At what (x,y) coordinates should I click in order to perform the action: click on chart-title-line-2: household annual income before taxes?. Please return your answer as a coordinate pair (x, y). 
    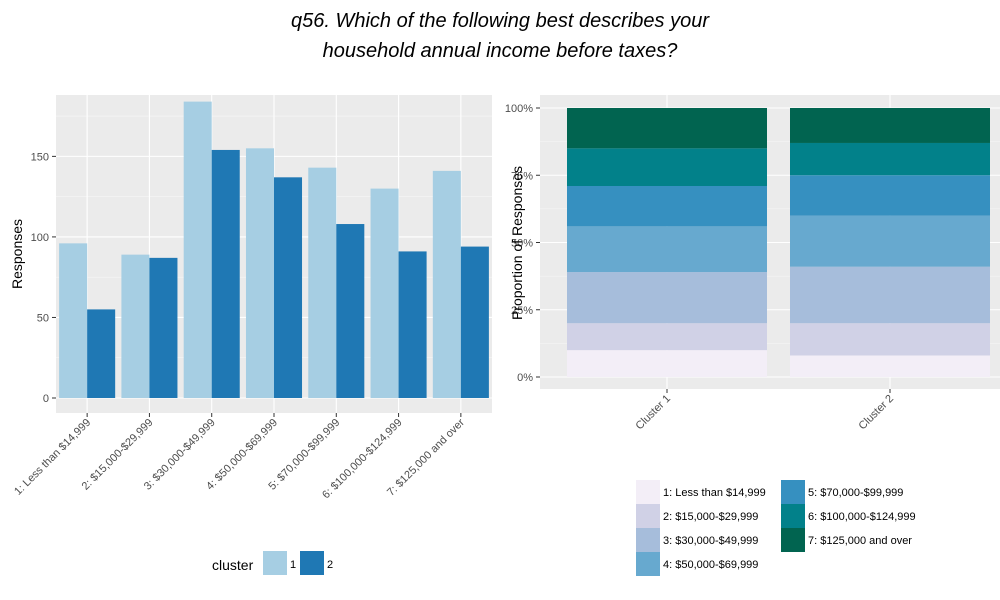
    Looking at the image, I should click on (500, 51).